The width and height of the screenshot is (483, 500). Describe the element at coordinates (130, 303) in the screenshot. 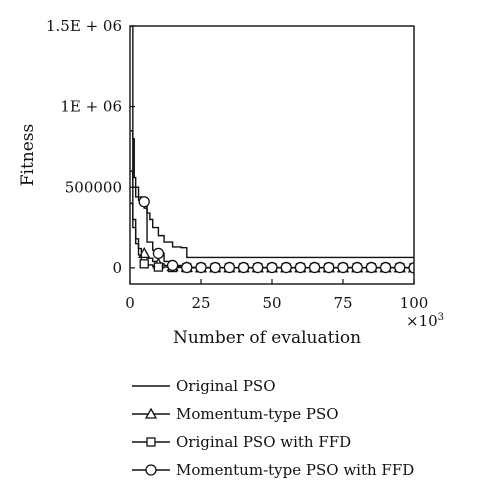

I see `x-tick-label: 0` at that location.